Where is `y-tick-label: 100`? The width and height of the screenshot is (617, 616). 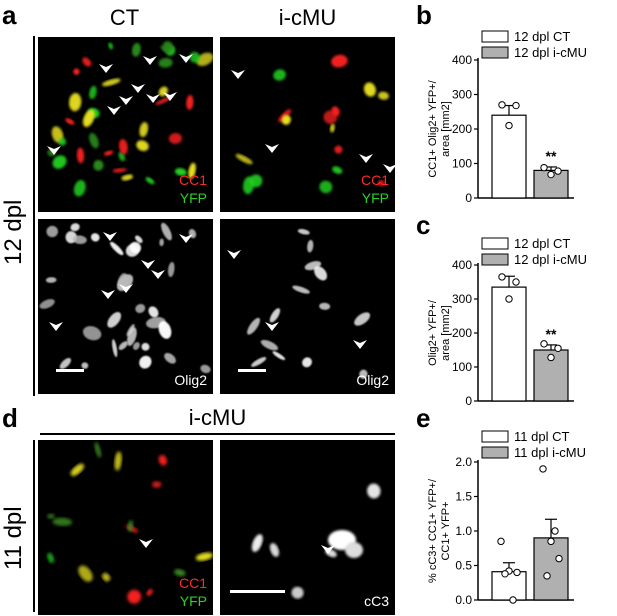 y-tick-label: 100 is located at coordinates (462, 164).